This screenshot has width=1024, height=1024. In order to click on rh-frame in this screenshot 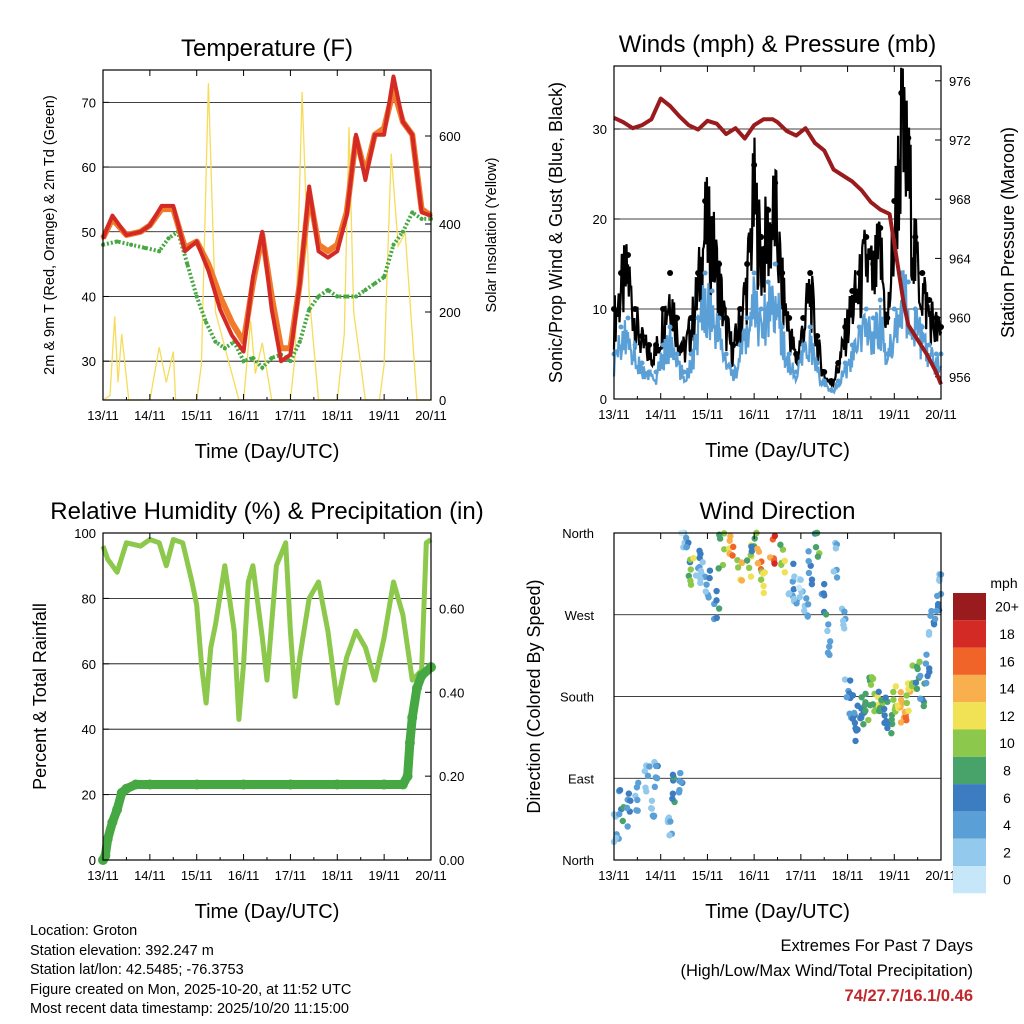, I will do `click(267, 696)`.